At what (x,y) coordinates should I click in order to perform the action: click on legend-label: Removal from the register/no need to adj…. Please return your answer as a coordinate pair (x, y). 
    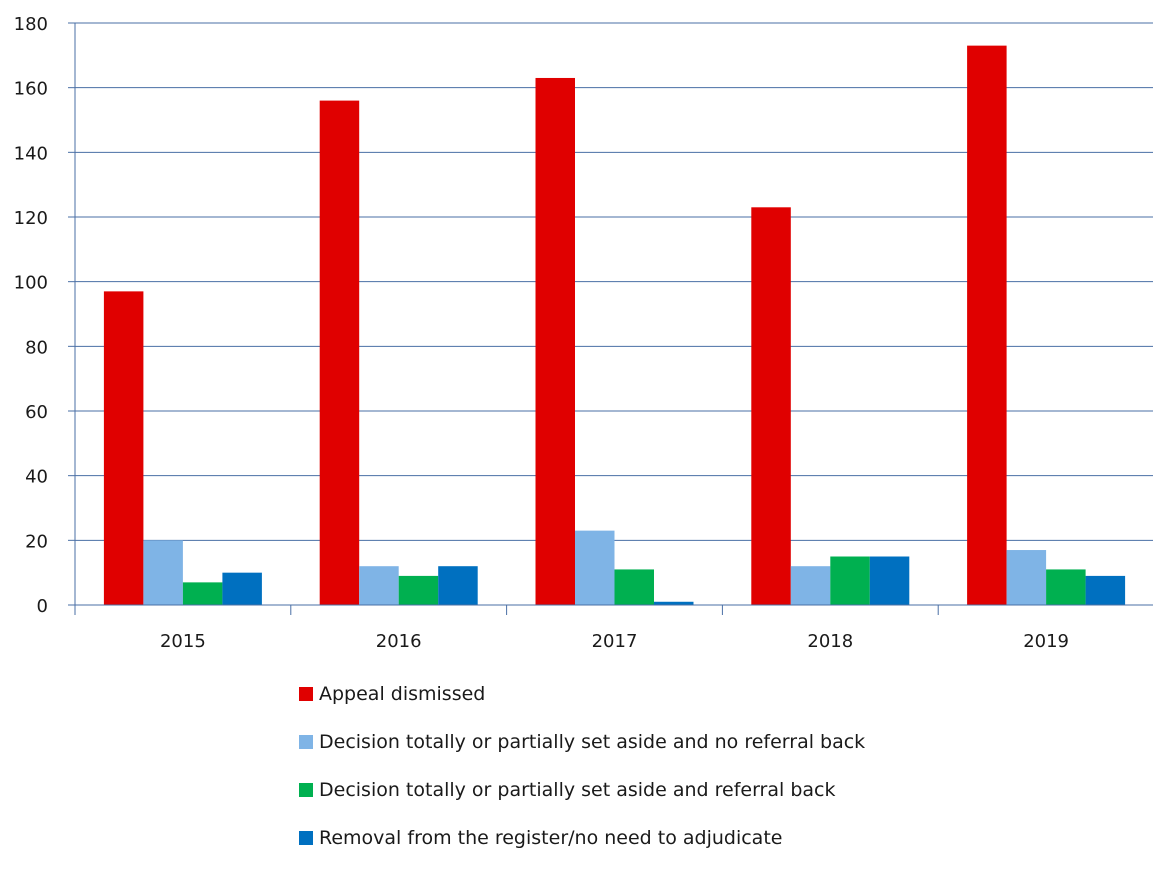
    Looking at the image, I should click on (551, 838).